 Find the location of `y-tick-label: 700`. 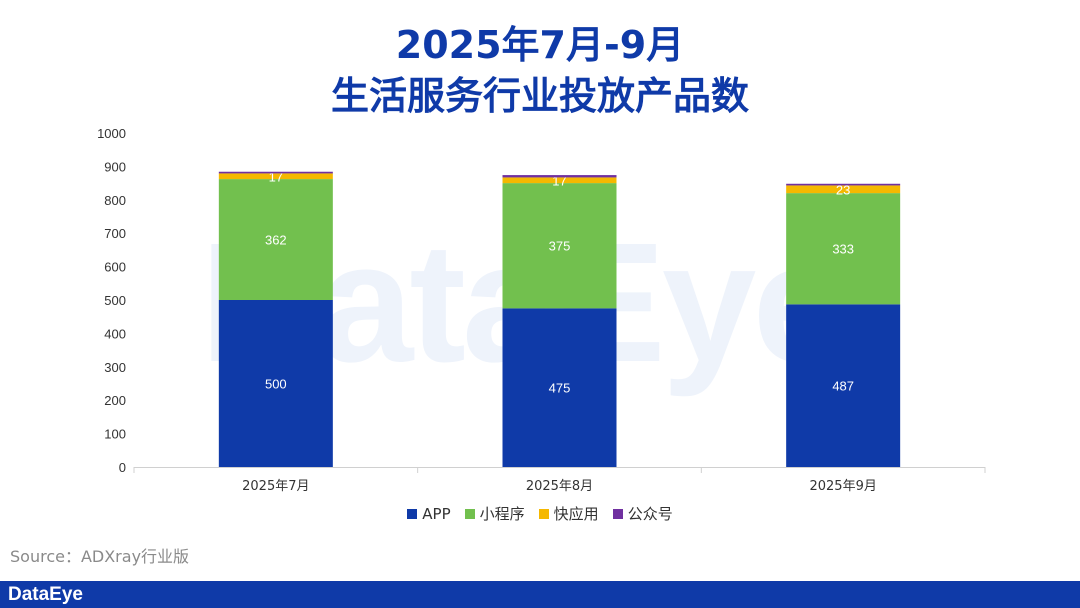

y-tick-label: 700 is located at coordinates (115, 233).